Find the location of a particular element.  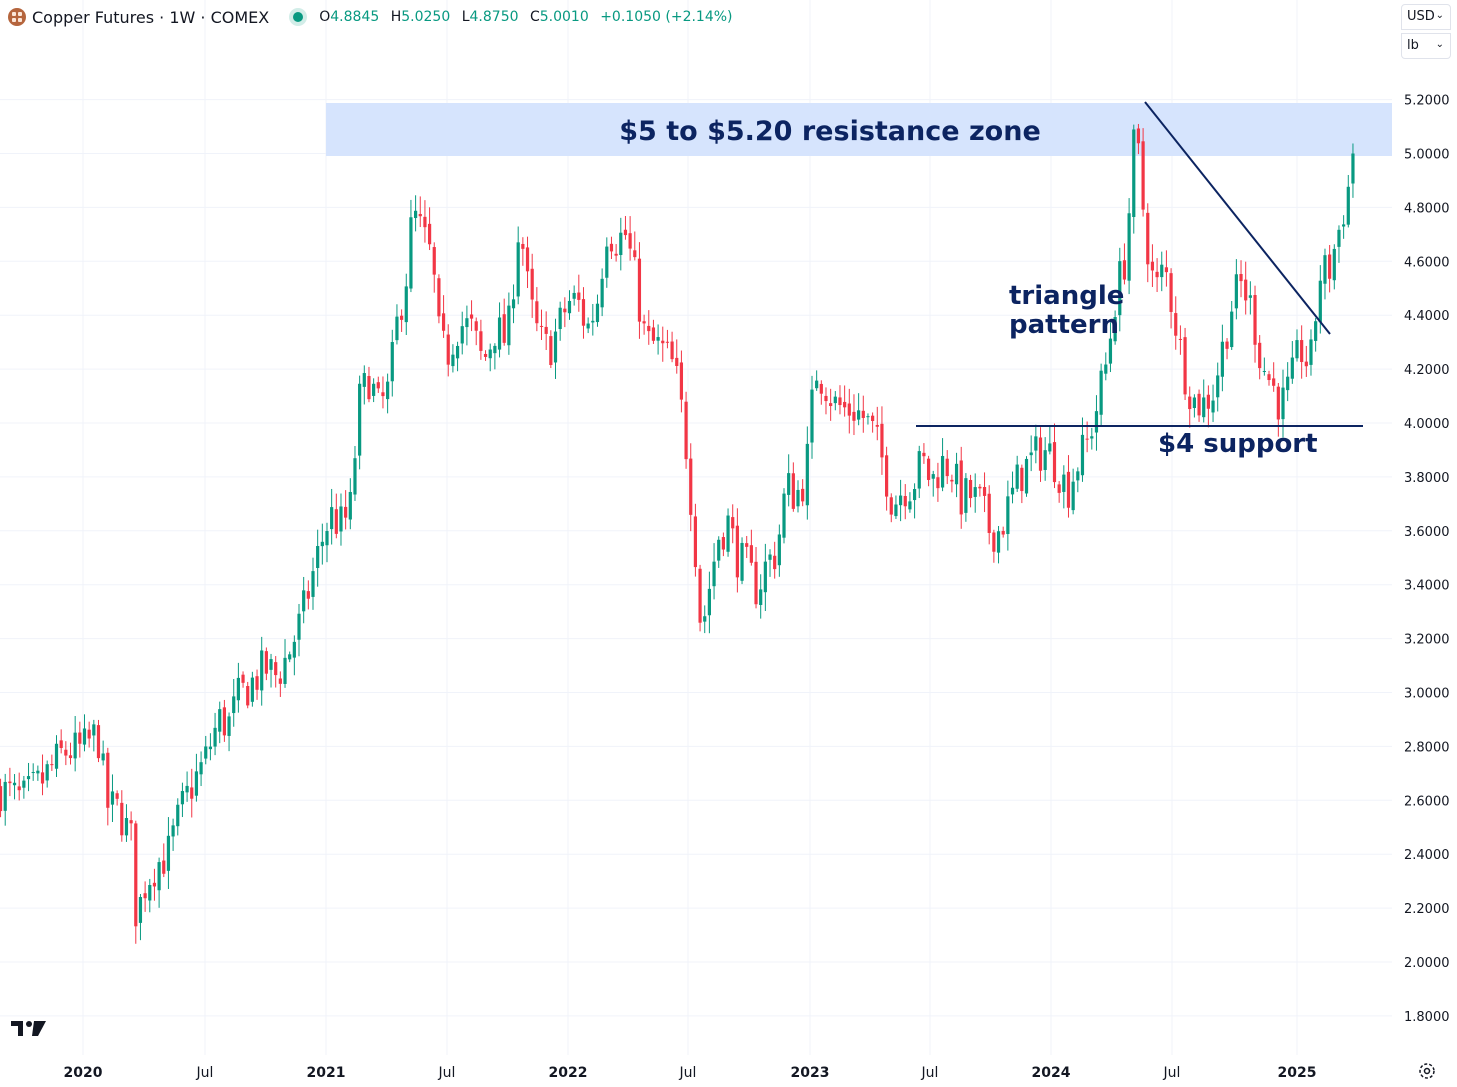

triangle-label-line2: pattern is located at coordinates (1064, 325).